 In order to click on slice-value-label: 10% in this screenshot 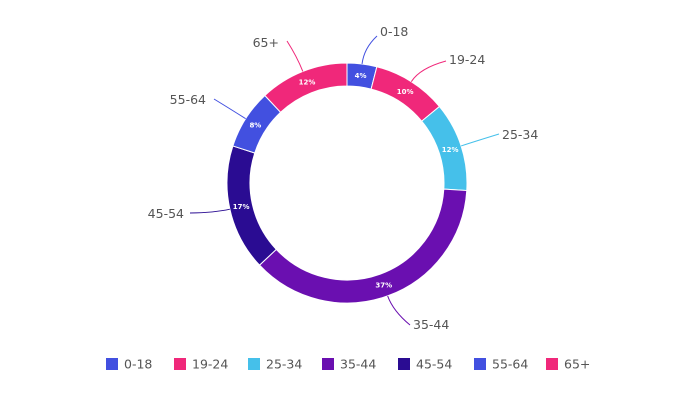, I will do `click(405, 92)`.